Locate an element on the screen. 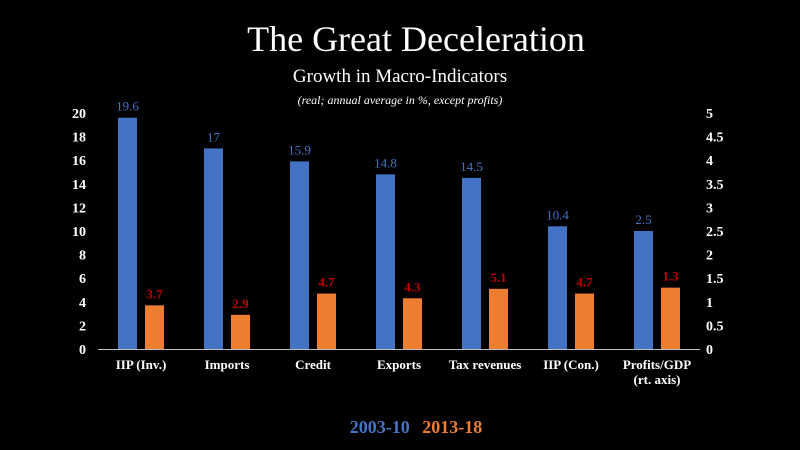 This screenshot has width=800, height=450. y-tick-label-left: 14 is located at coordinates (79, 185).